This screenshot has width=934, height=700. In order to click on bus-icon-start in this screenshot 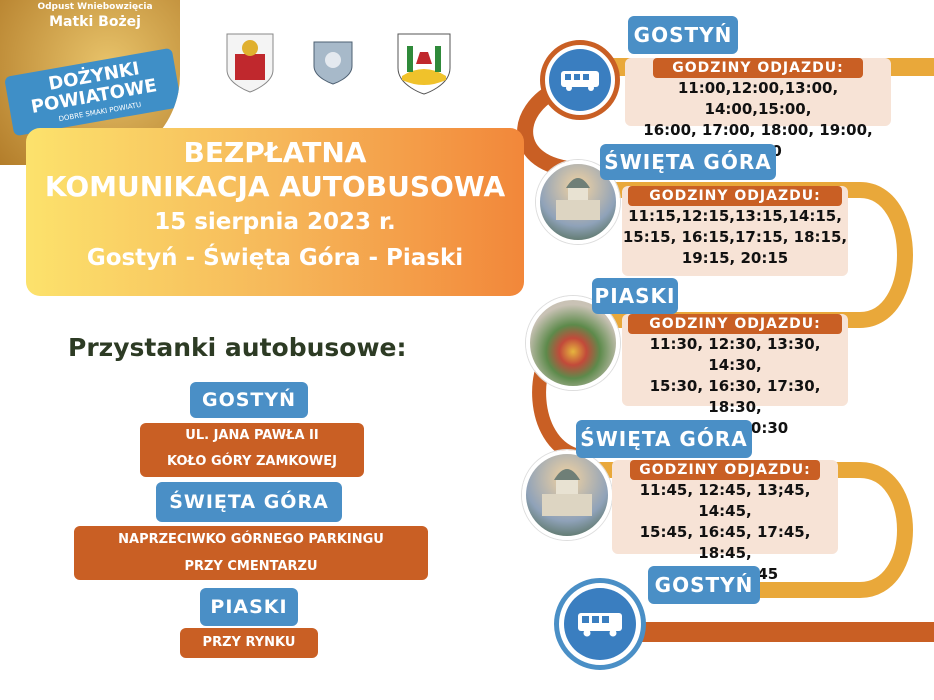, I will do `click(580, 80)`.